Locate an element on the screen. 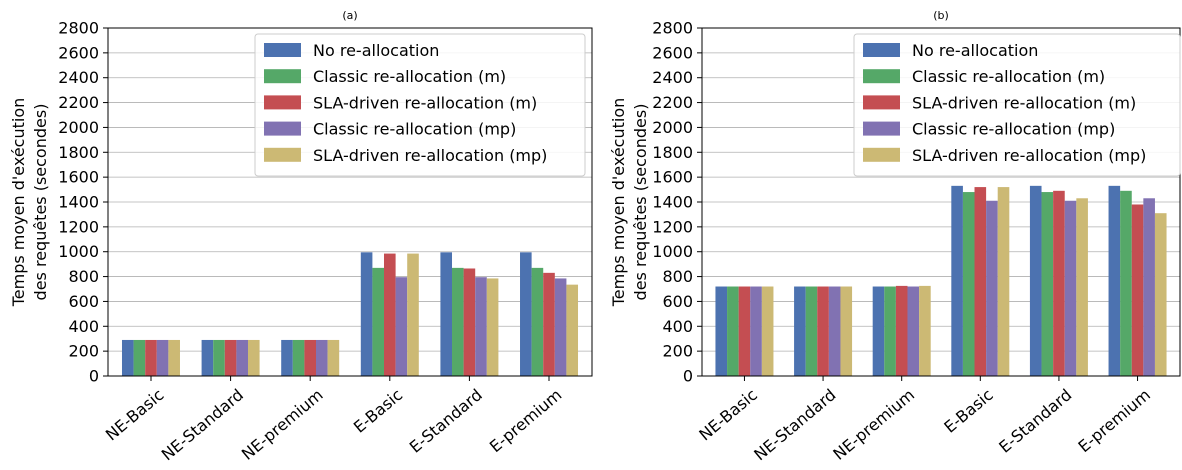 This screenshot has width=1182, height=470. legend-label: No re-allocation is located at coordinates (376, 50).